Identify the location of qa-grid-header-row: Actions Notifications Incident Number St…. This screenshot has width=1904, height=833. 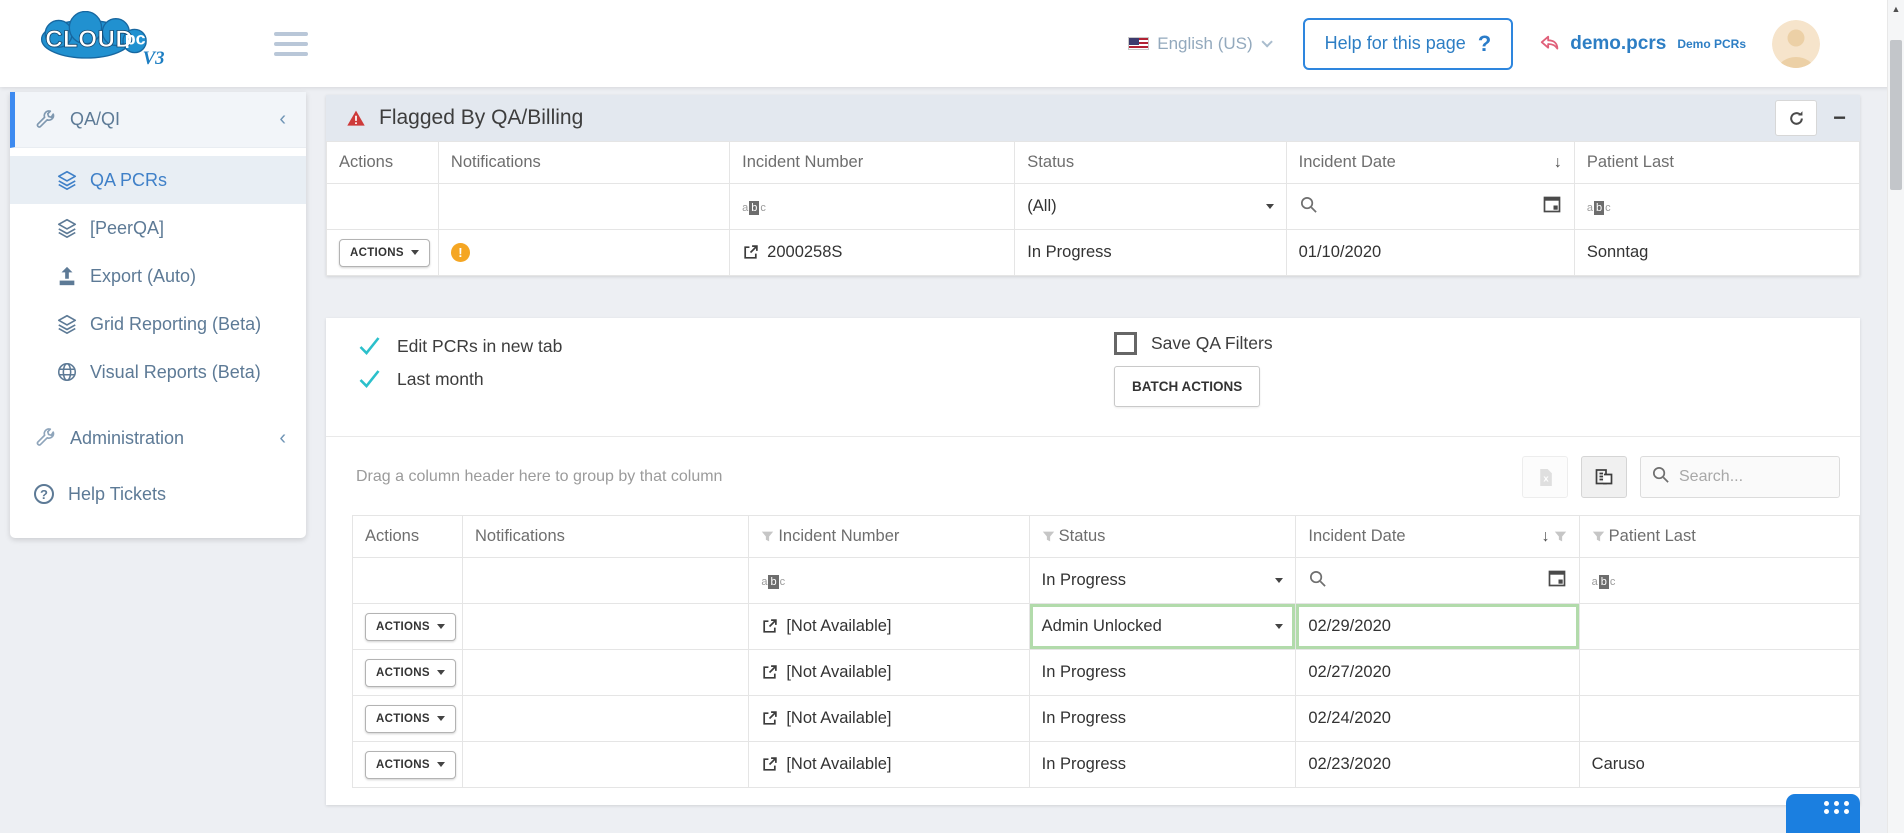
(1106, 536).